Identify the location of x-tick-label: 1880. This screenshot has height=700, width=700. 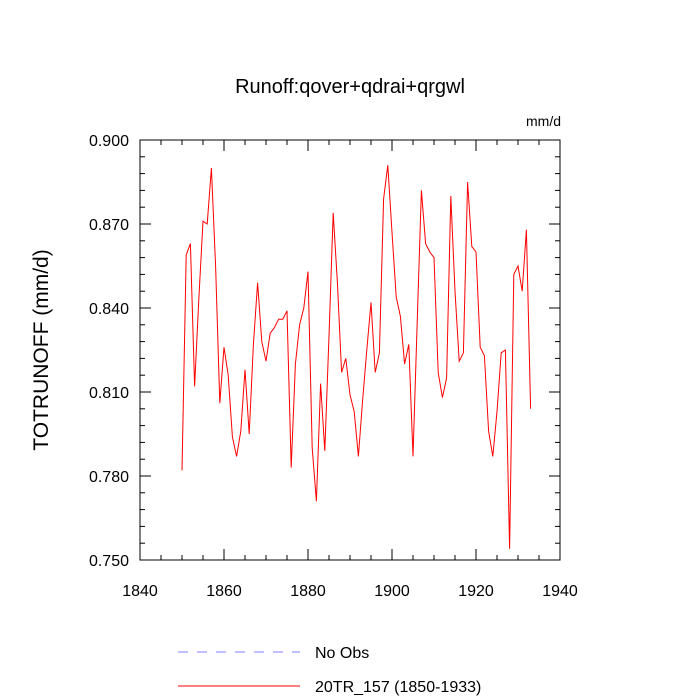
(308, 591).